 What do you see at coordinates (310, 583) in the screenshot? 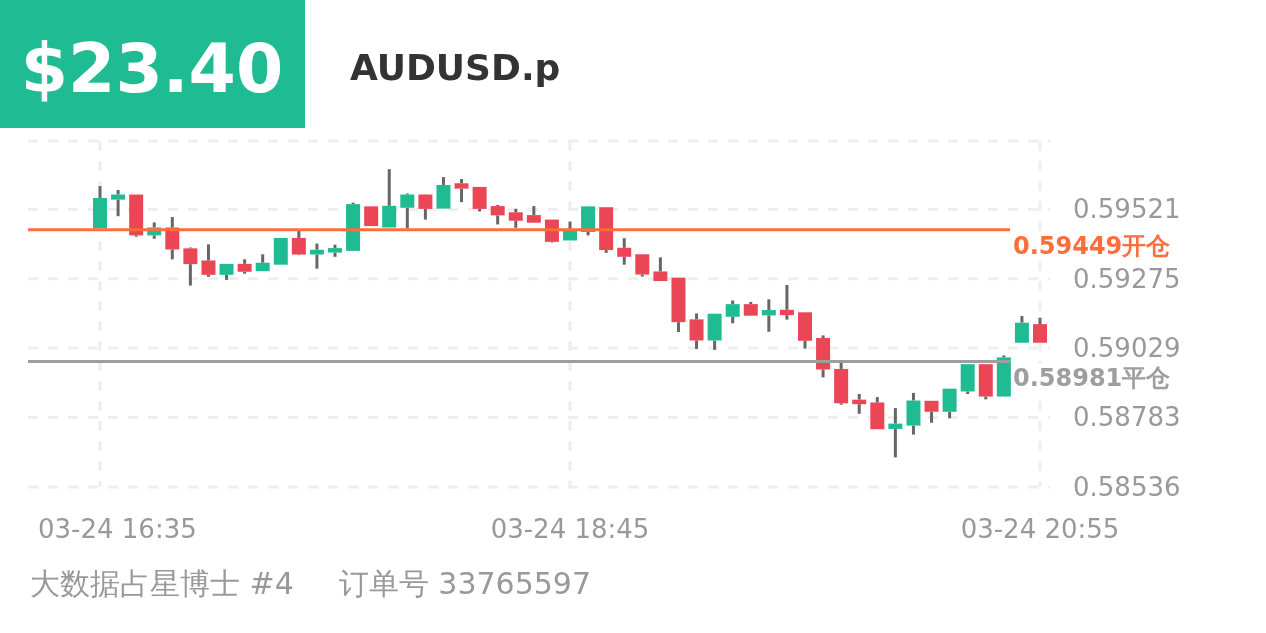
I see `notes: 大数据占星博士 #4 订单号 33765597` at bounding box center [310, 583].